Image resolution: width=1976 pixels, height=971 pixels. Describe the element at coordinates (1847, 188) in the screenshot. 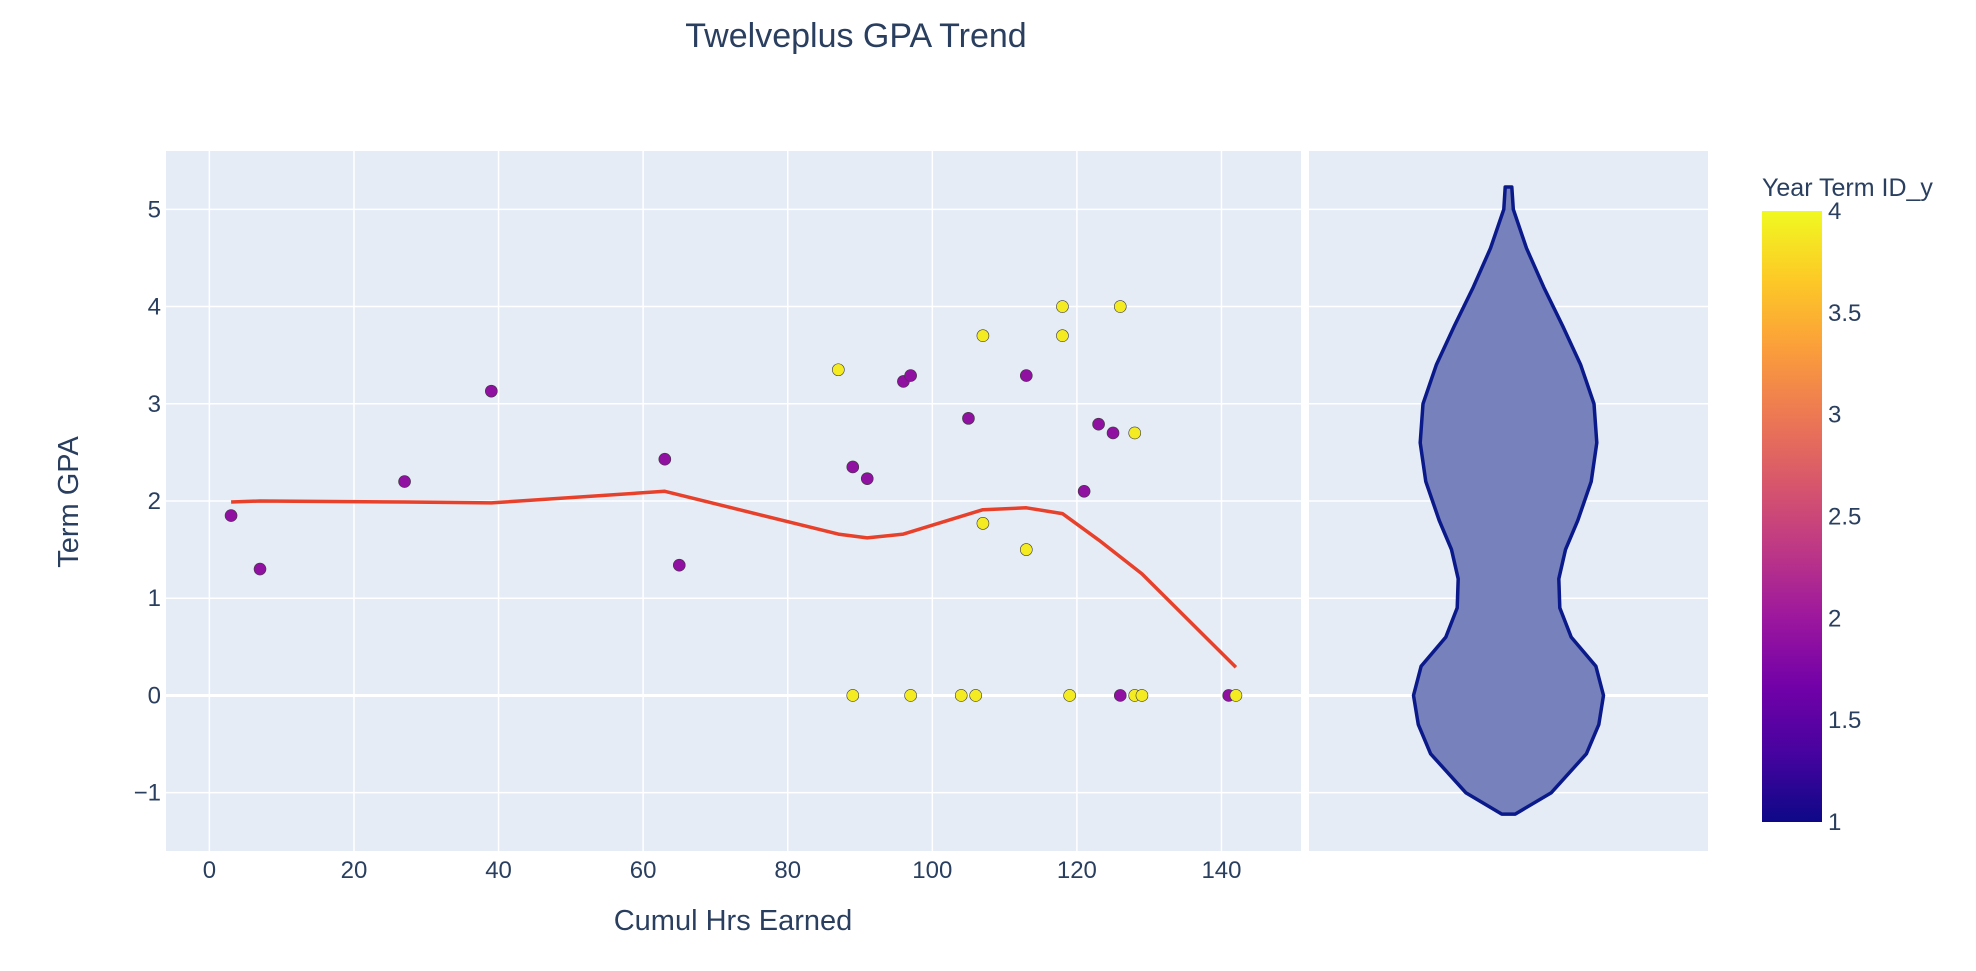

I see `colorbar-title: Year Term ID_y` at that location.